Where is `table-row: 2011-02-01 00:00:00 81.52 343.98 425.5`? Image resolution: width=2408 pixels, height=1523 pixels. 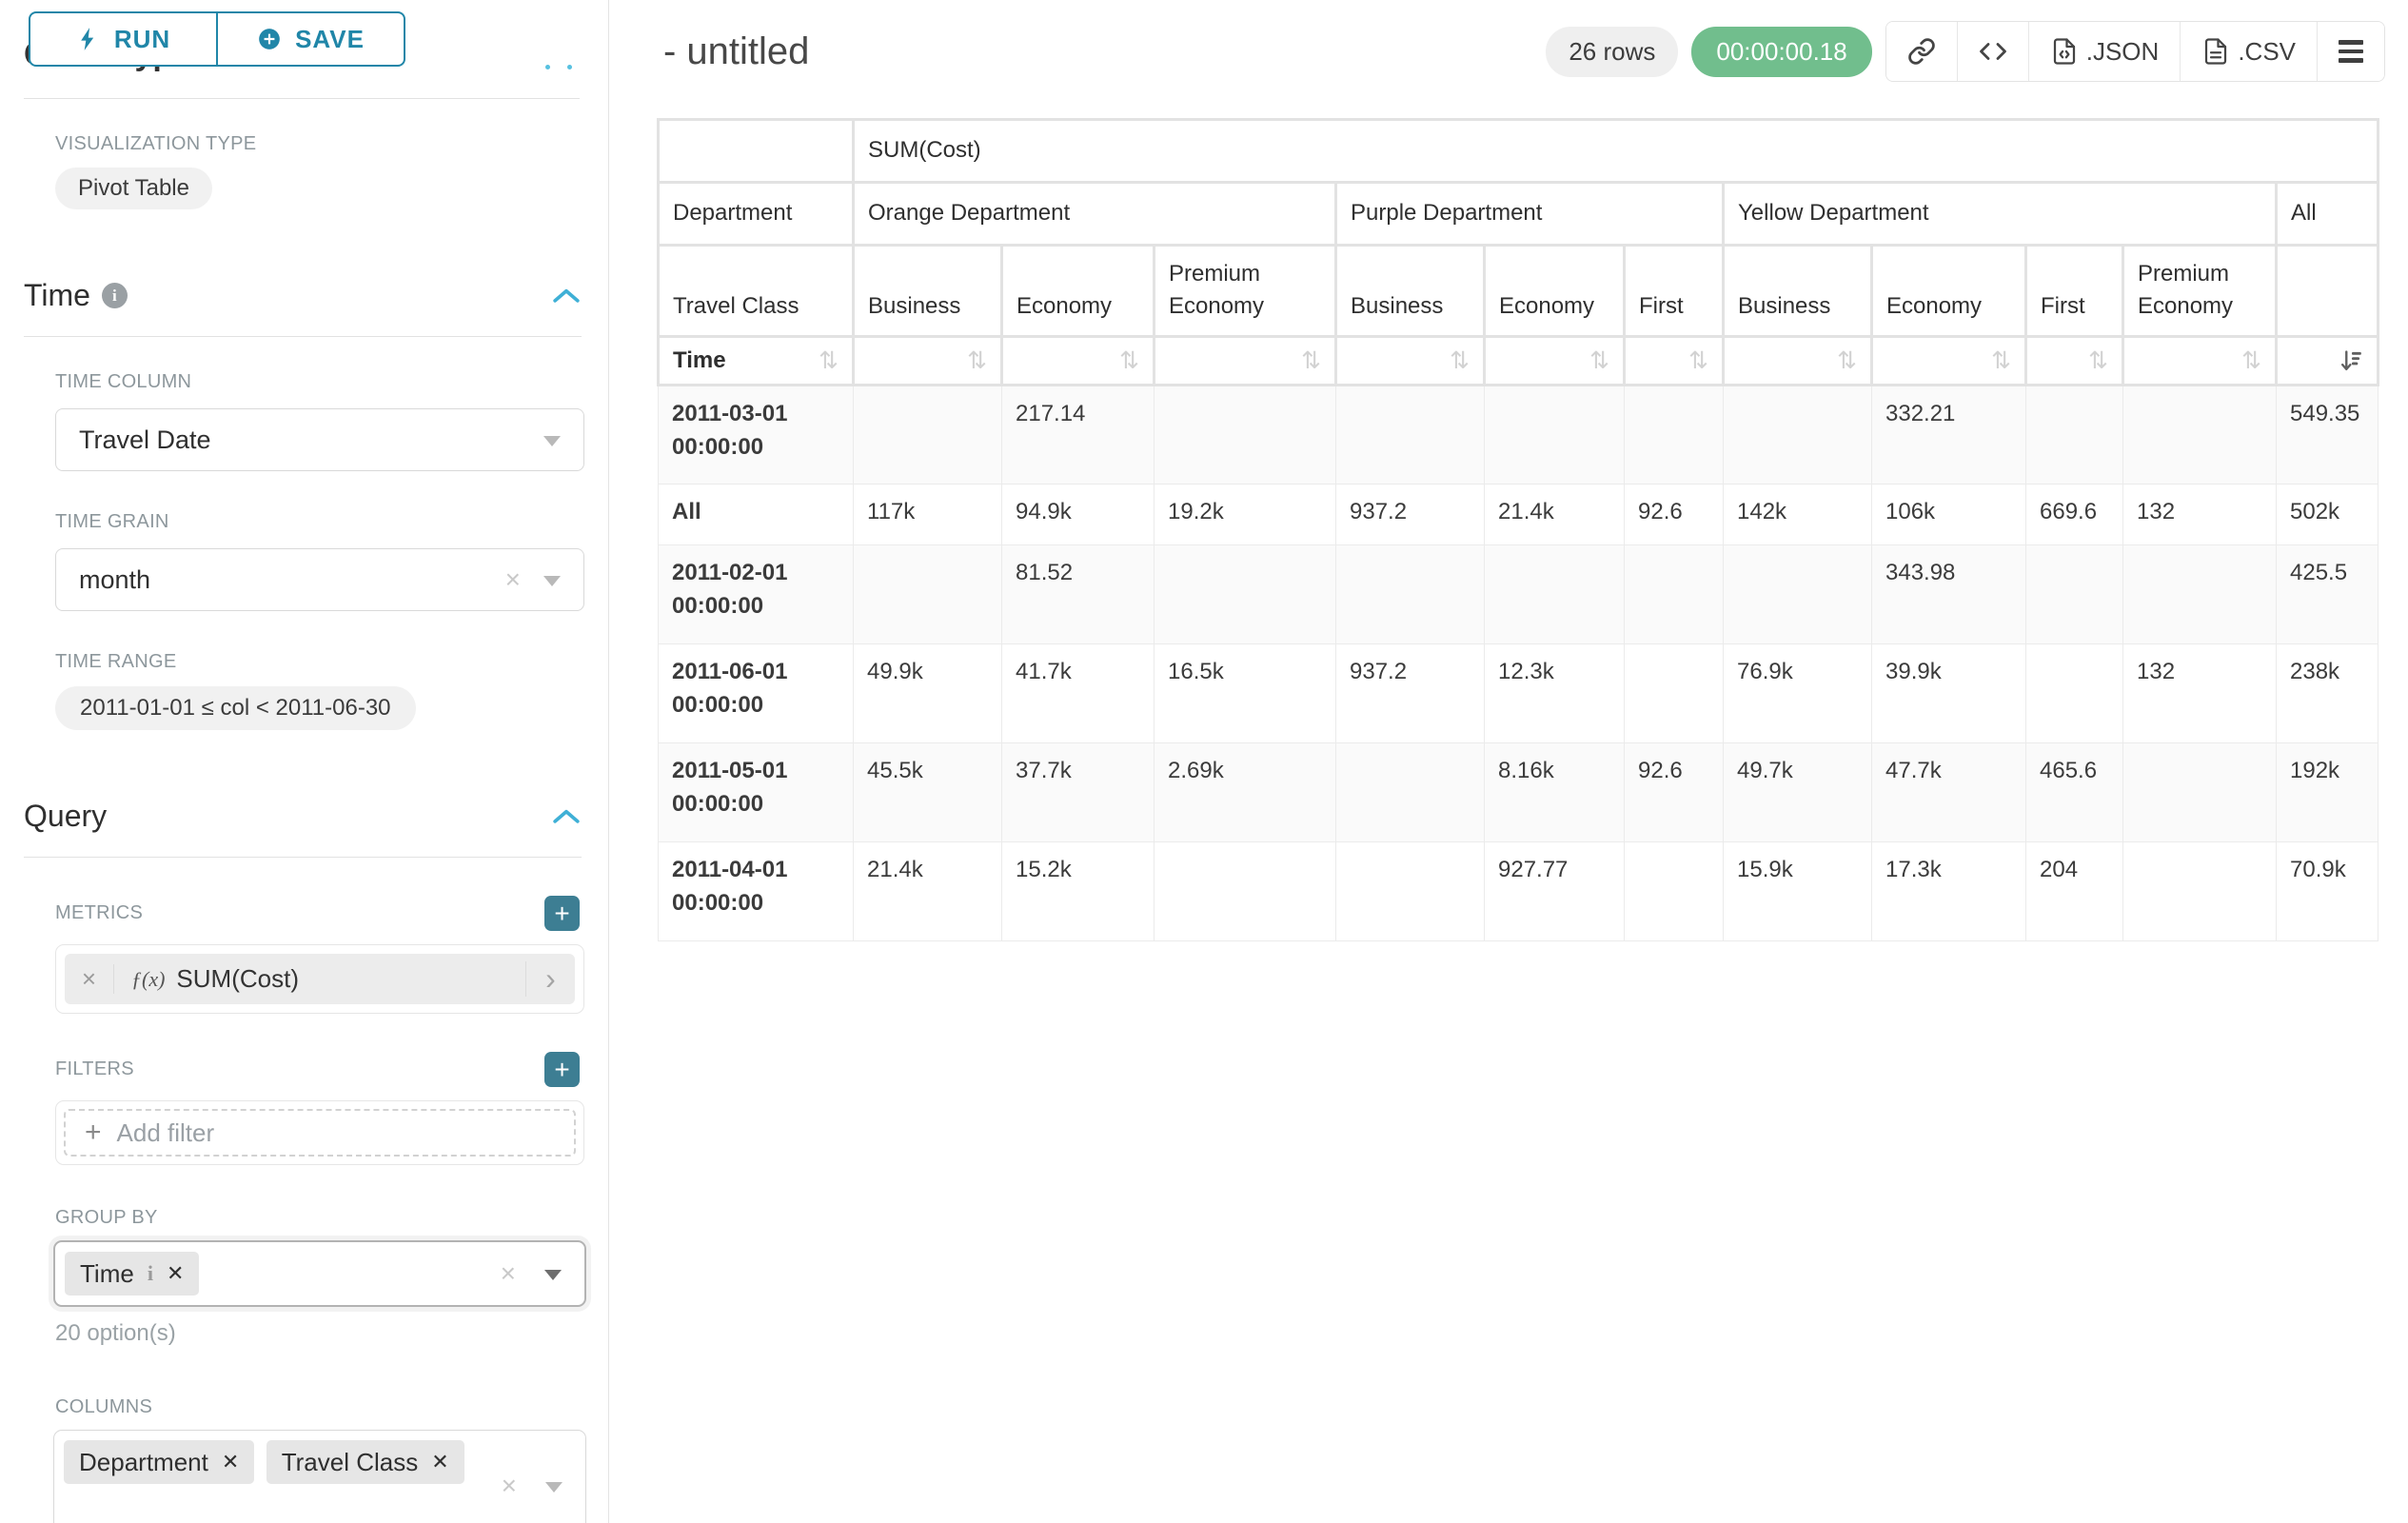 table-row: 2011-02-01 00:00:00 81.52 343.98 425.5 is located at coordinates (1518, 595).